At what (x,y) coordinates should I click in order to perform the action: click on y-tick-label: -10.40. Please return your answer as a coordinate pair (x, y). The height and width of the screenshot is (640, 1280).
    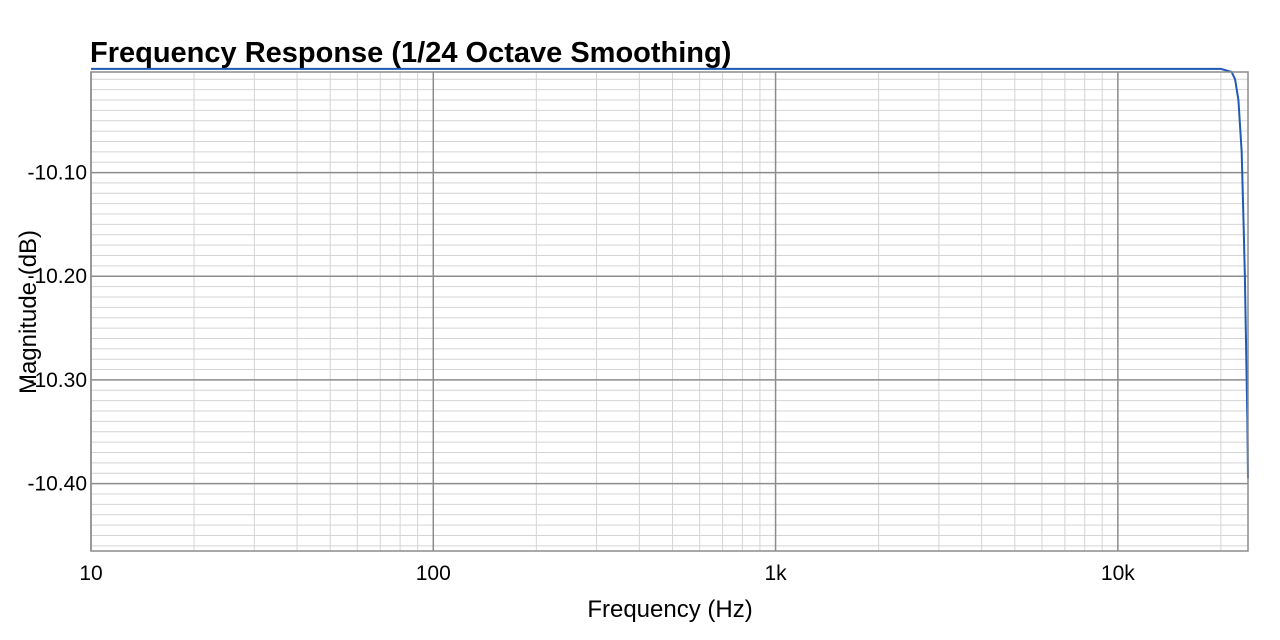
    Looking at the image, I should click on (57, 484).